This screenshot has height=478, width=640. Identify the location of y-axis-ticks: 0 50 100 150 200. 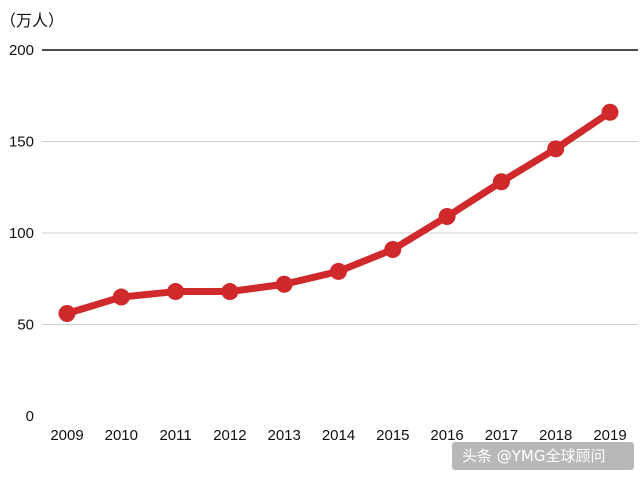
(21, 233).